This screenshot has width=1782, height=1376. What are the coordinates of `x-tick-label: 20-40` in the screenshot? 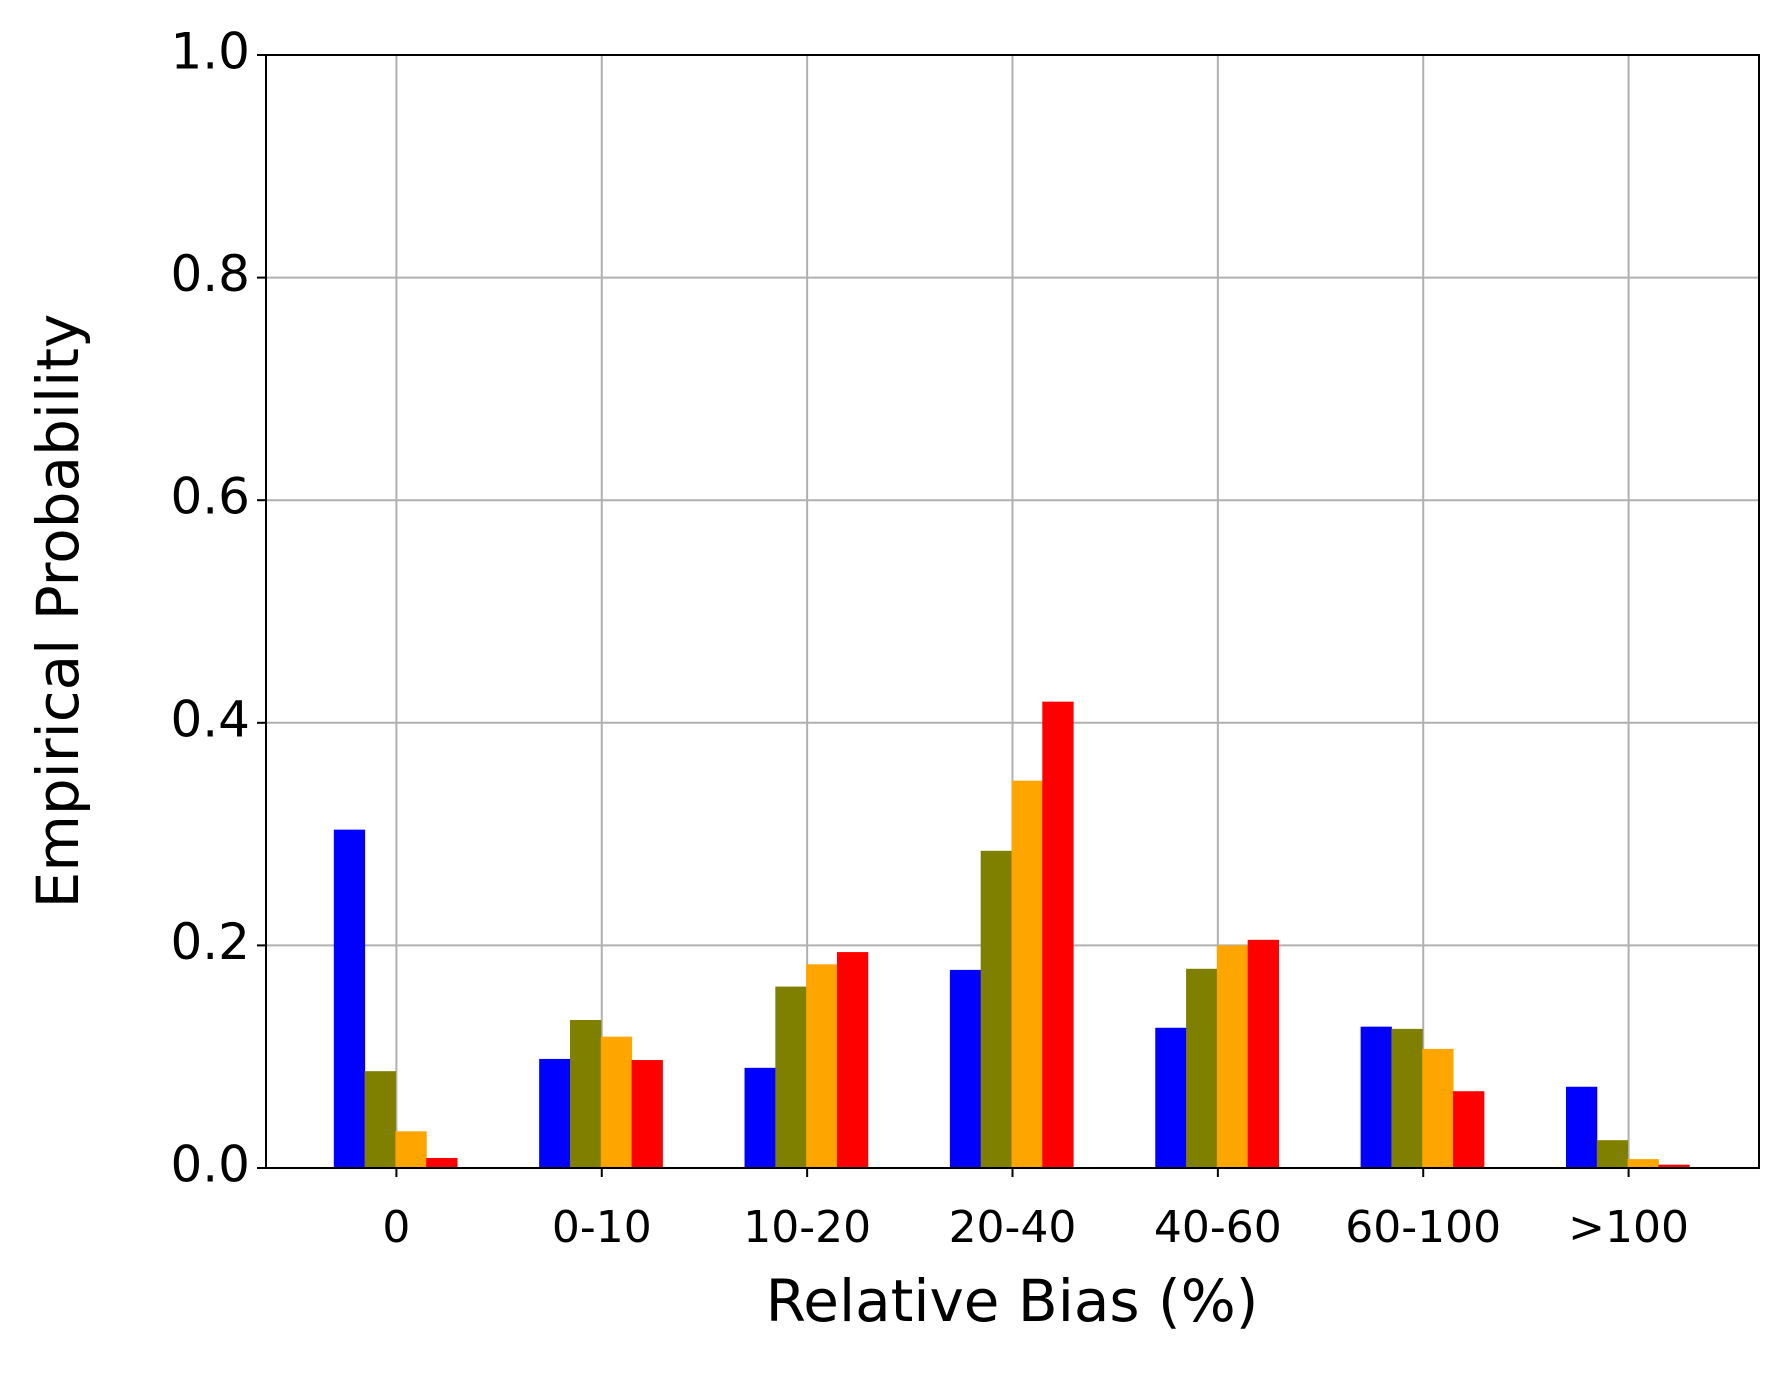 It's located at (1013, 1227).